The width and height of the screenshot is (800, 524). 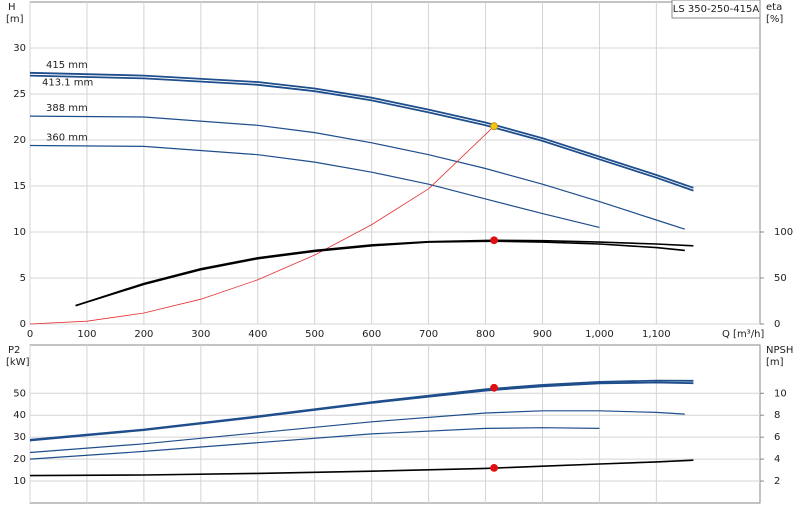 I want to click on y2-tick-label: 100, so click(x=783, y=232).